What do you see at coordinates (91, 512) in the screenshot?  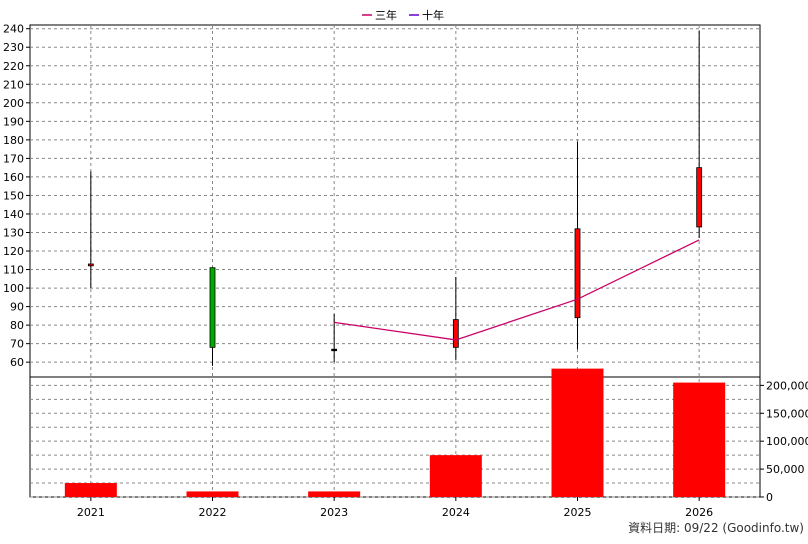 I see `x-tick-label: 2021` at bounding box center [91, 512].